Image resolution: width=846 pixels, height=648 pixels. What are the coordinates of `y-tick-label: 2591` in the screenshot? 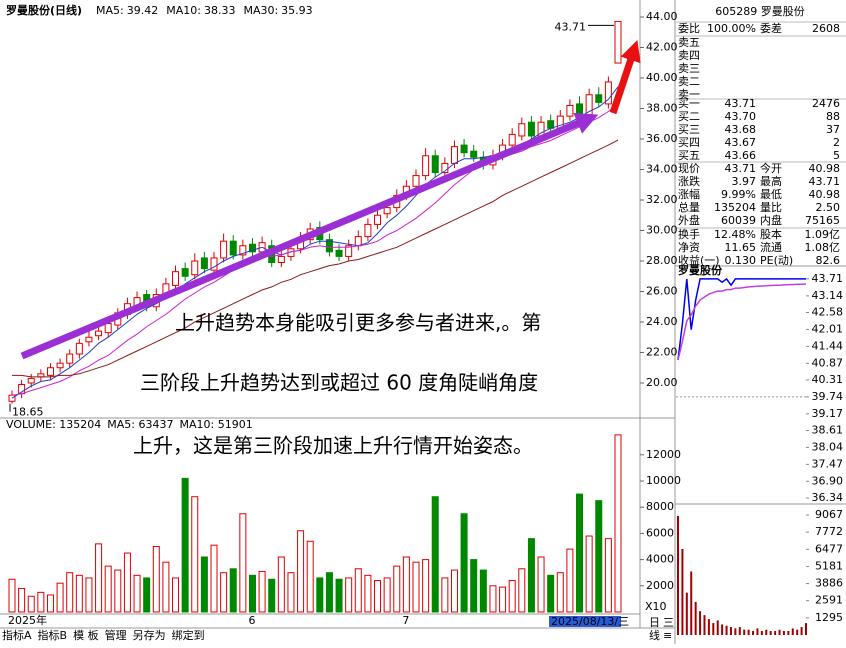 It's located at (829, 600).